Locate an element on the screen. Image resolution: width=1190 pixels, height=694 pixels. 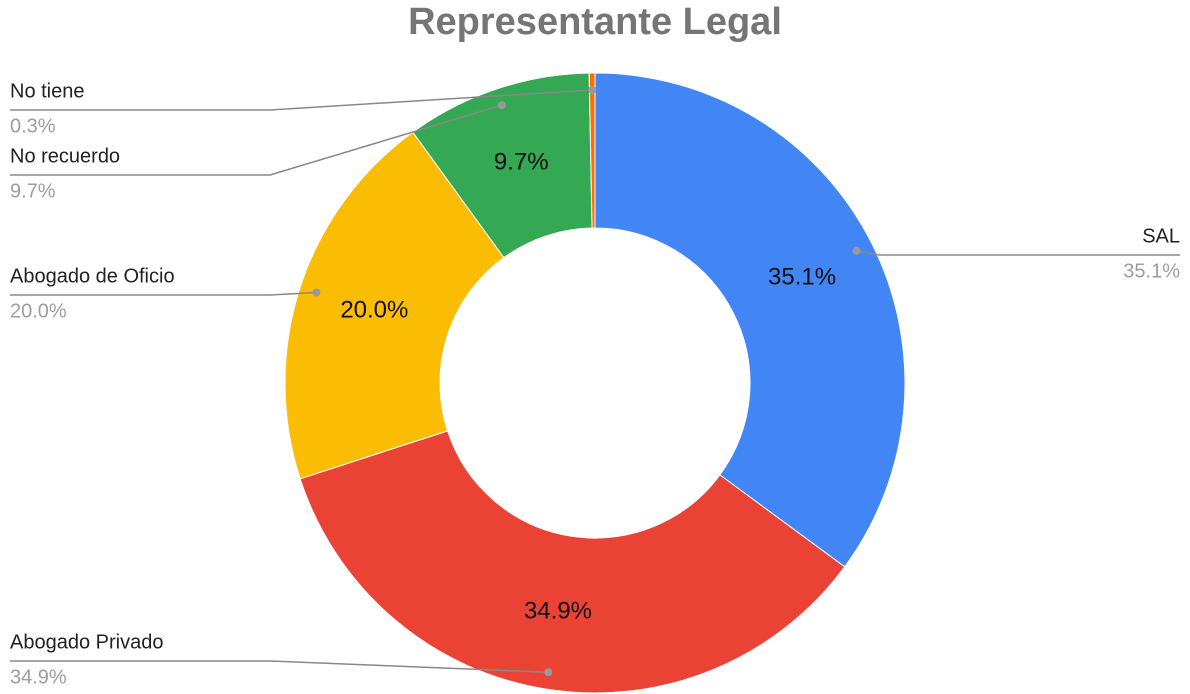
legend-value: 20.0% is located at coordinates (38, 311).